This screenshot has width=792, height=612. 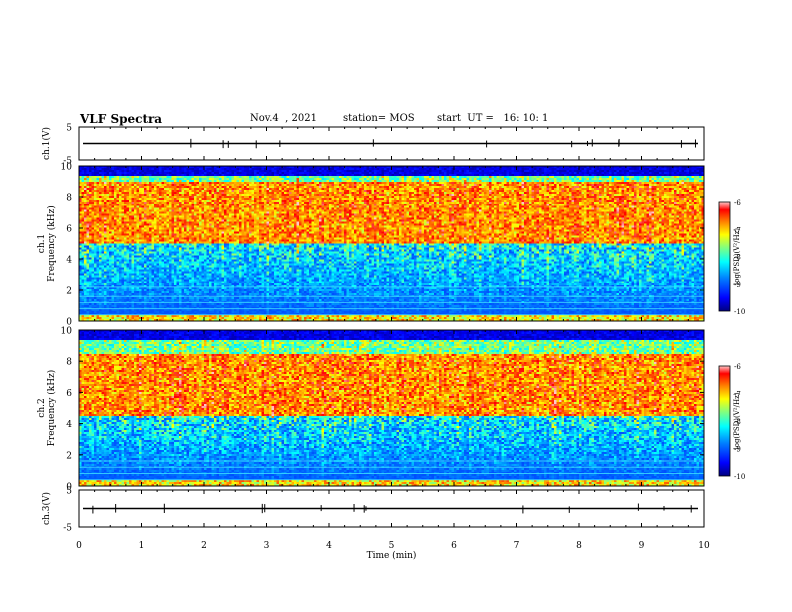 I want to click on ytick-label-1-1: 2, so click(x=69, y=292).